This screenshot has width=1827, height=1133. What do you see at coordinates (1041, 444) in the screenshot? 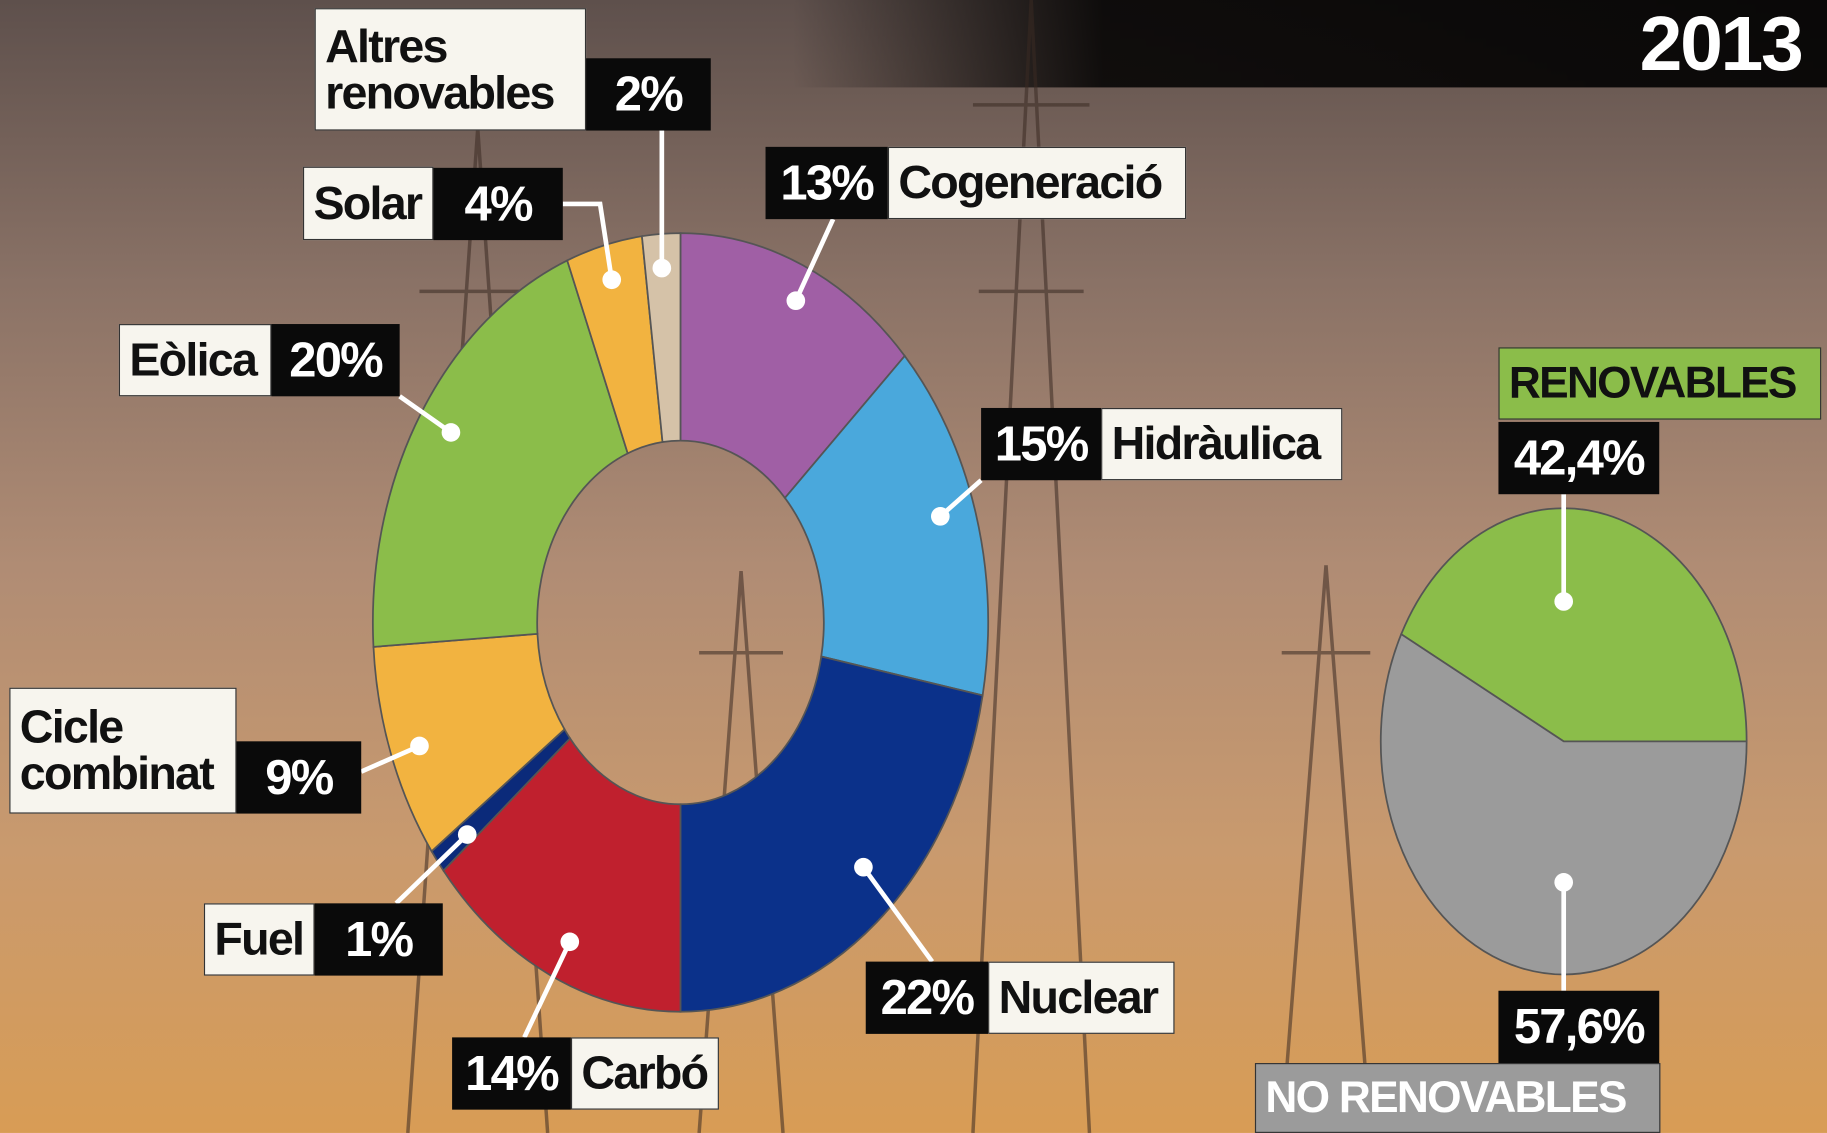
I see `value-label: 15%` at bounding box center [1041, 444].